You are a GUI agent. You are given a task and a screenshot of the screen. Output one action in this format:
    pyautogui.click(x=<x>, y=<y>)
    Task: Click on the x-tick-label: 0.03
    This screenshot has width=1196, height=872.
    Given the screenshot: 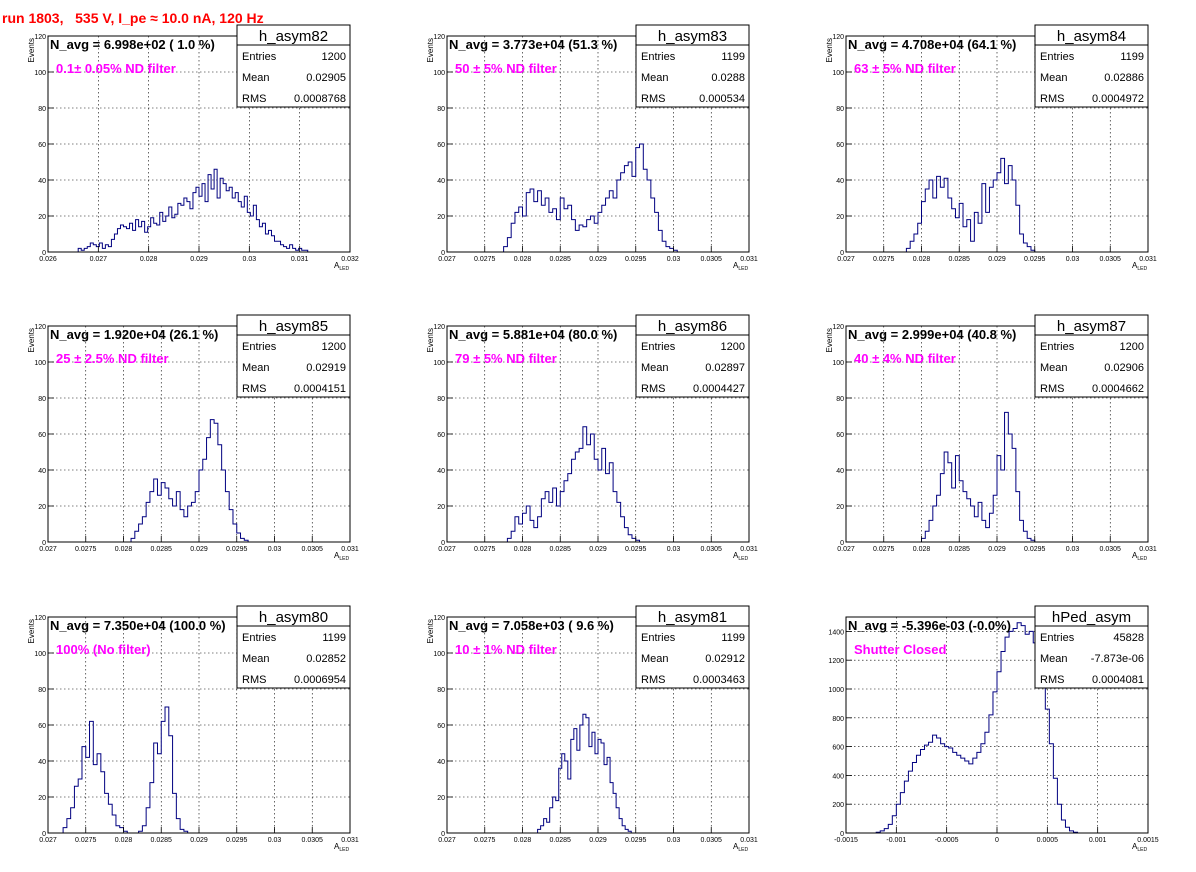 What is the action you would take?
    pyautogui.click(x=250, y=259)
    